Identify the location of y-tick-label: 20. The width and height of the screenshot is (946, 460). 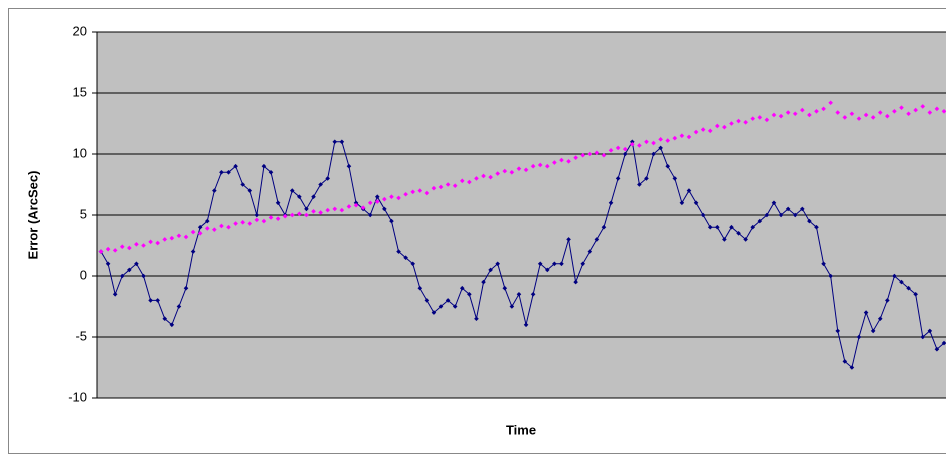
(80, 30).